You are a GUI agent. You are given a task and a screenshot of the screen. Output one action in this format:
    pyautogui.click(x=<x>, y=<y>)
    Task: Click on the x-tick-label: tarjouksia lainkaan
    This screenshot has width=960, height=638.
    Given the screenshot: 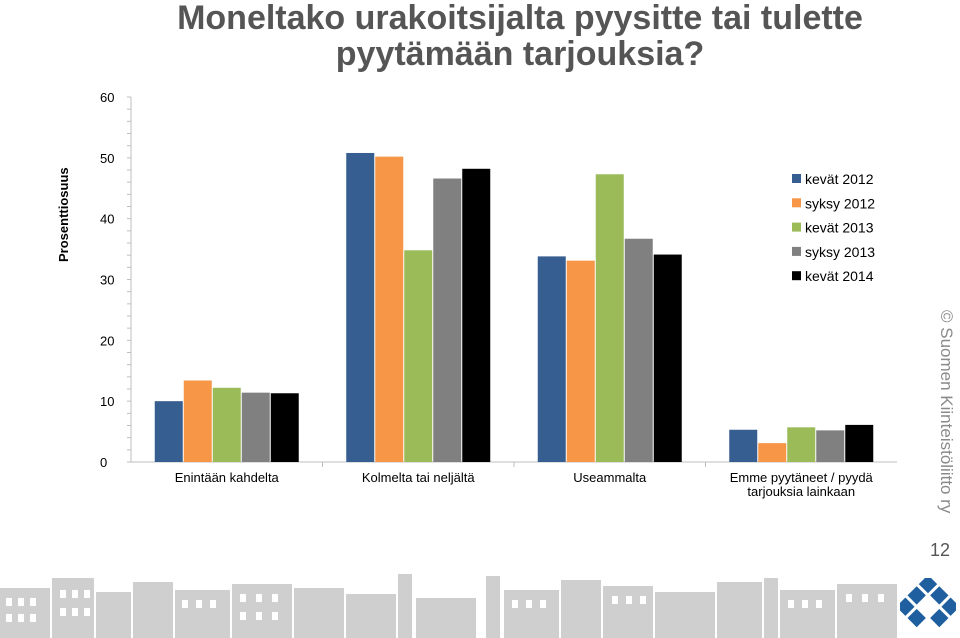 What is the action you would take?
    pyautogui.click(x=801, y=491)
    